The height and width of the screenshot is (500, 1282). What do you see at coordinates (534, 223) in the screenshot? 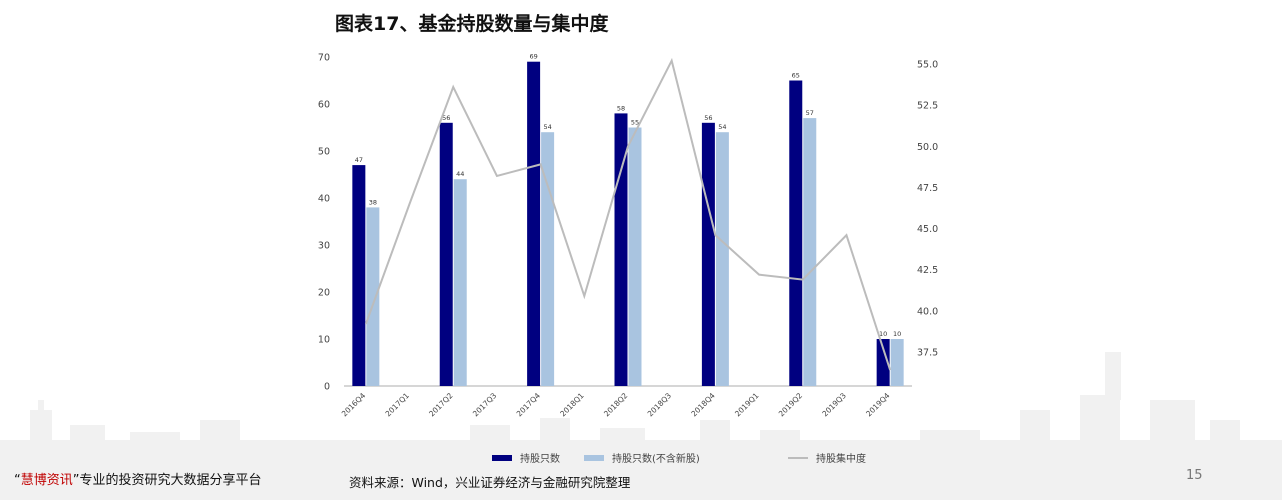
I see `bar-持股只数-2017Q4` at bounding box center [534, 223].